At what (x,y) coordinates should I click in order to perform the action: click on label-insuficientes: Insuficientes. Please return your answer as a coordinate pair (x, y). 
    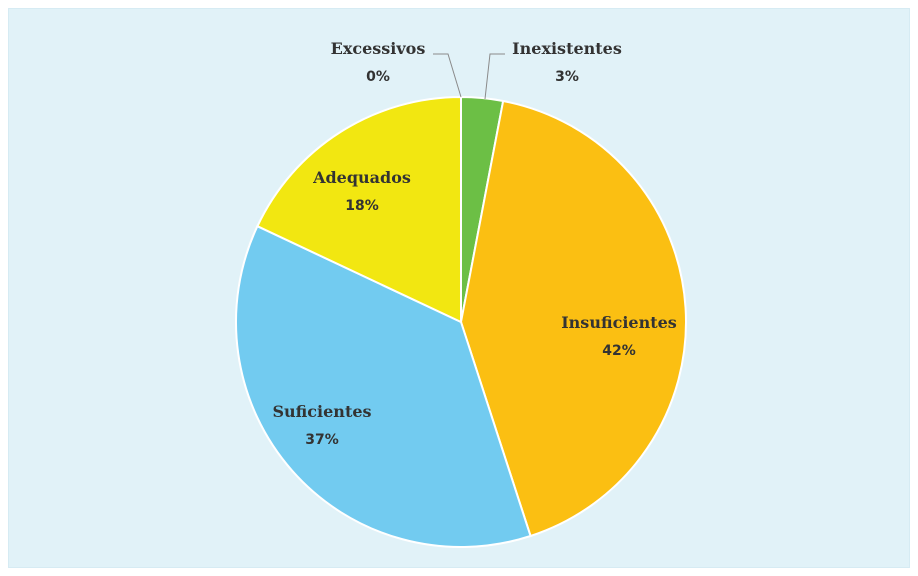
    Looking at the image, I should click on (619, 322).